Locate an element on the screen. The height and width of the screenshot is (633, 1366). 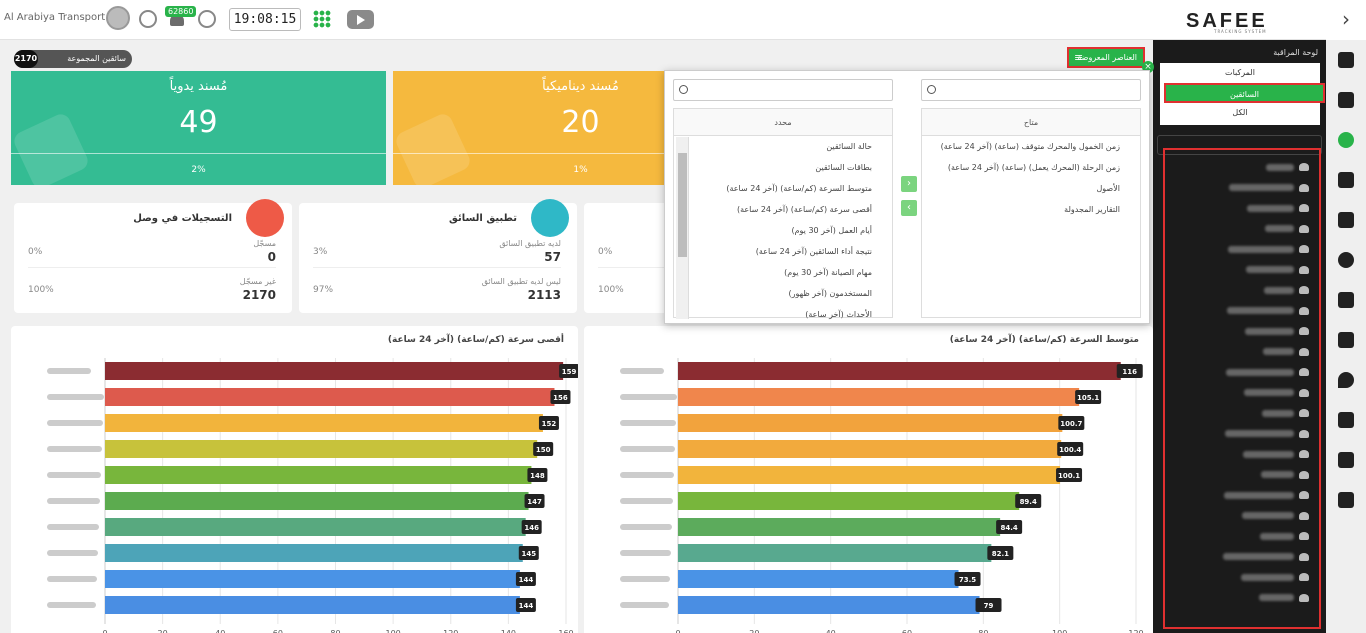
anchor-icon is located at coordinates (1346, 300).